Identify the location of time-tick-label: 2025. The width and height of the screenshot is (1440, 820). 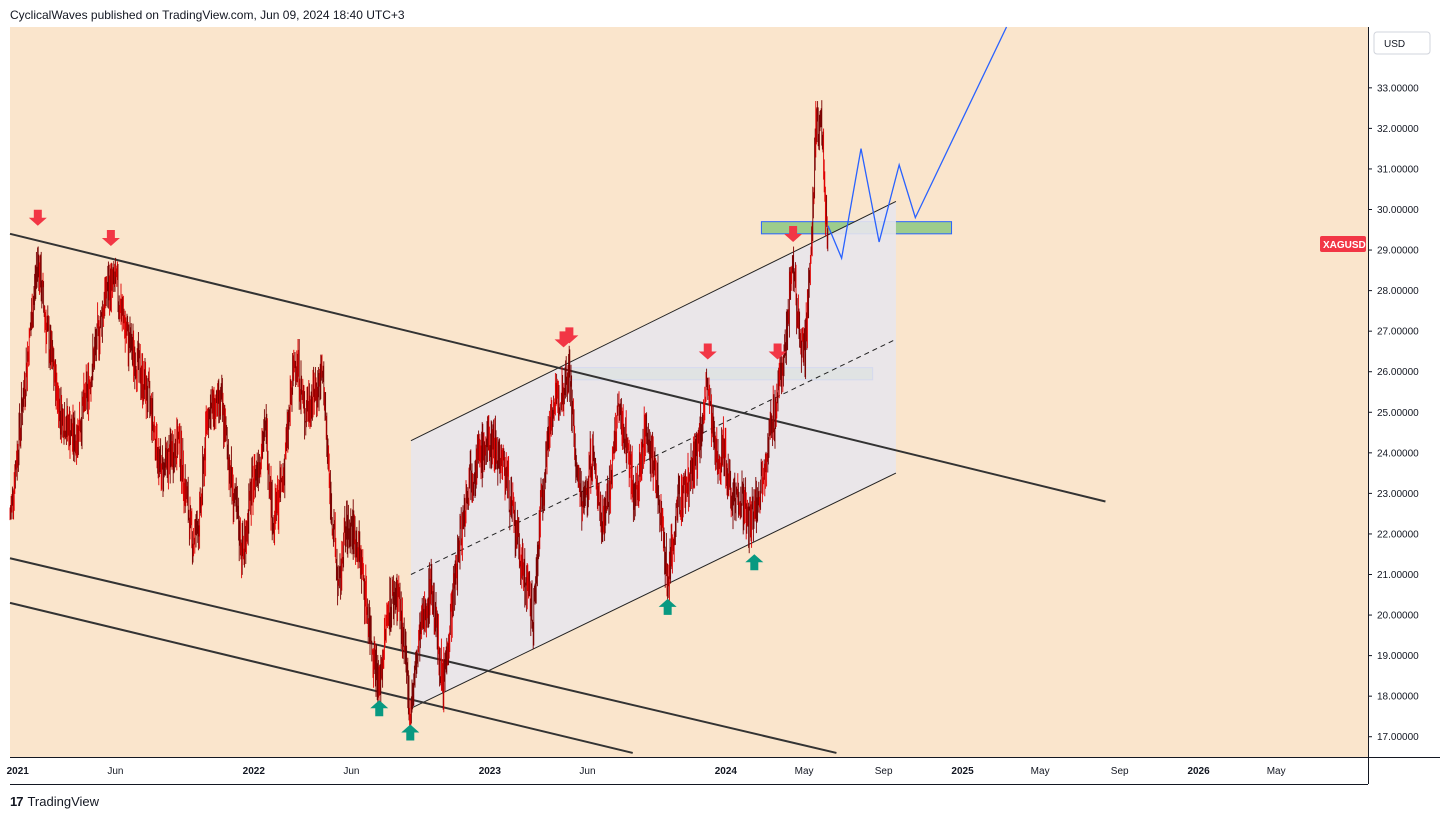
(962, 771).